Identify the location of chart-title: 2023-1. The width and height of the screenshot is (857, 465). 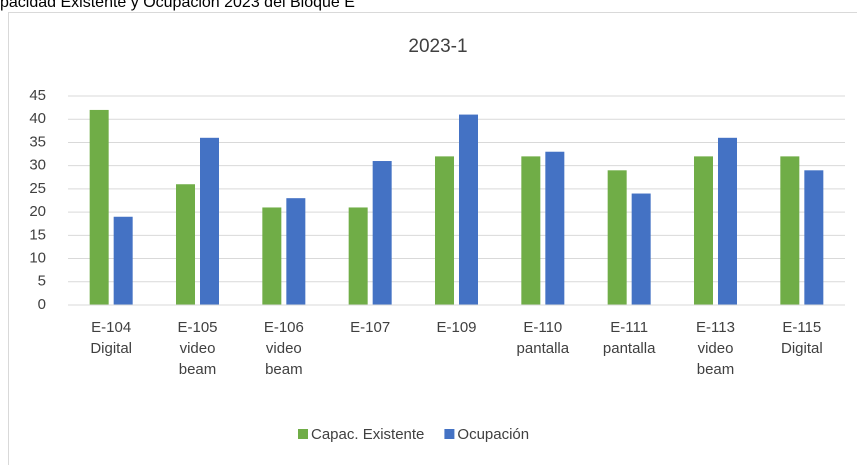
(437, 46).